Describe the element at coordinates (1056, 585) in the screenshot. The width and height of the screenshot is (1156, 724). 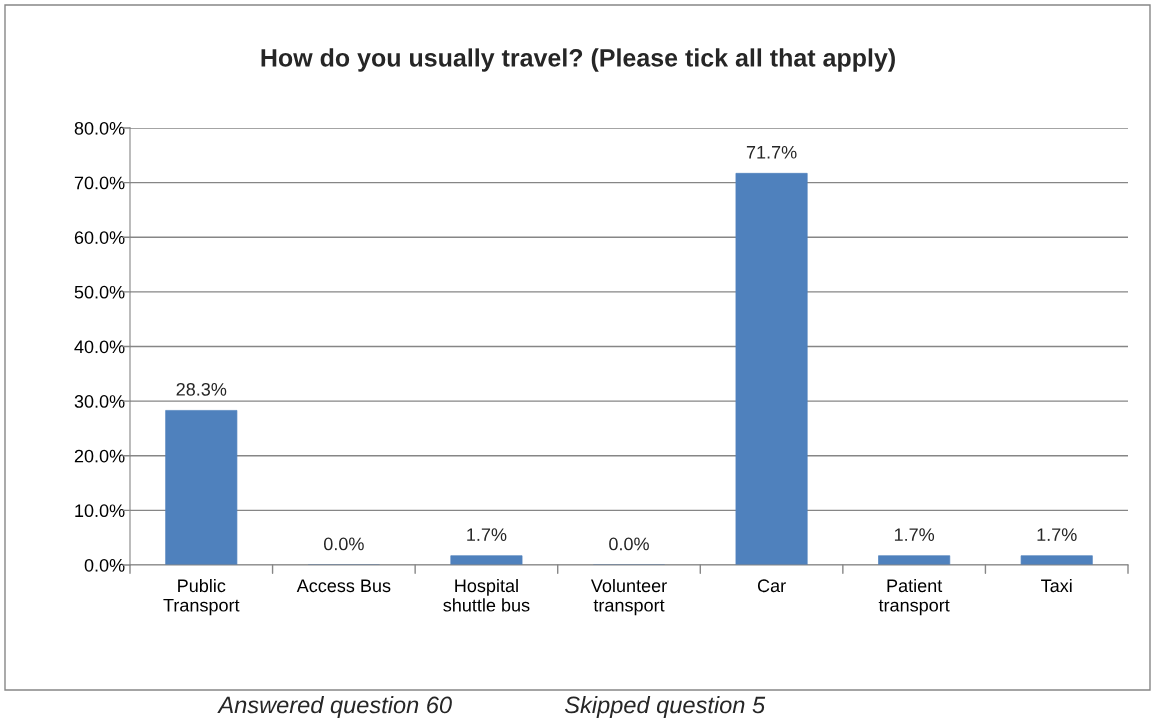
I see `x-tick-label: Taxi` at that location.